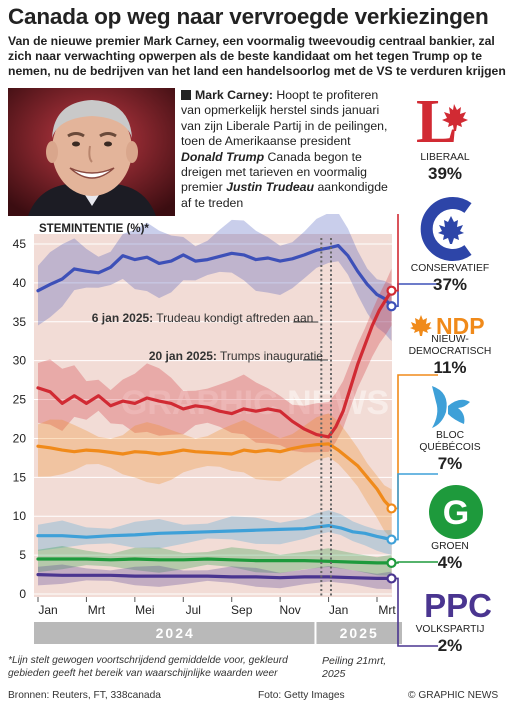 This screenshot has height=707, width=515. I want to click on conservative-pct: 37%, so click(450, 284).